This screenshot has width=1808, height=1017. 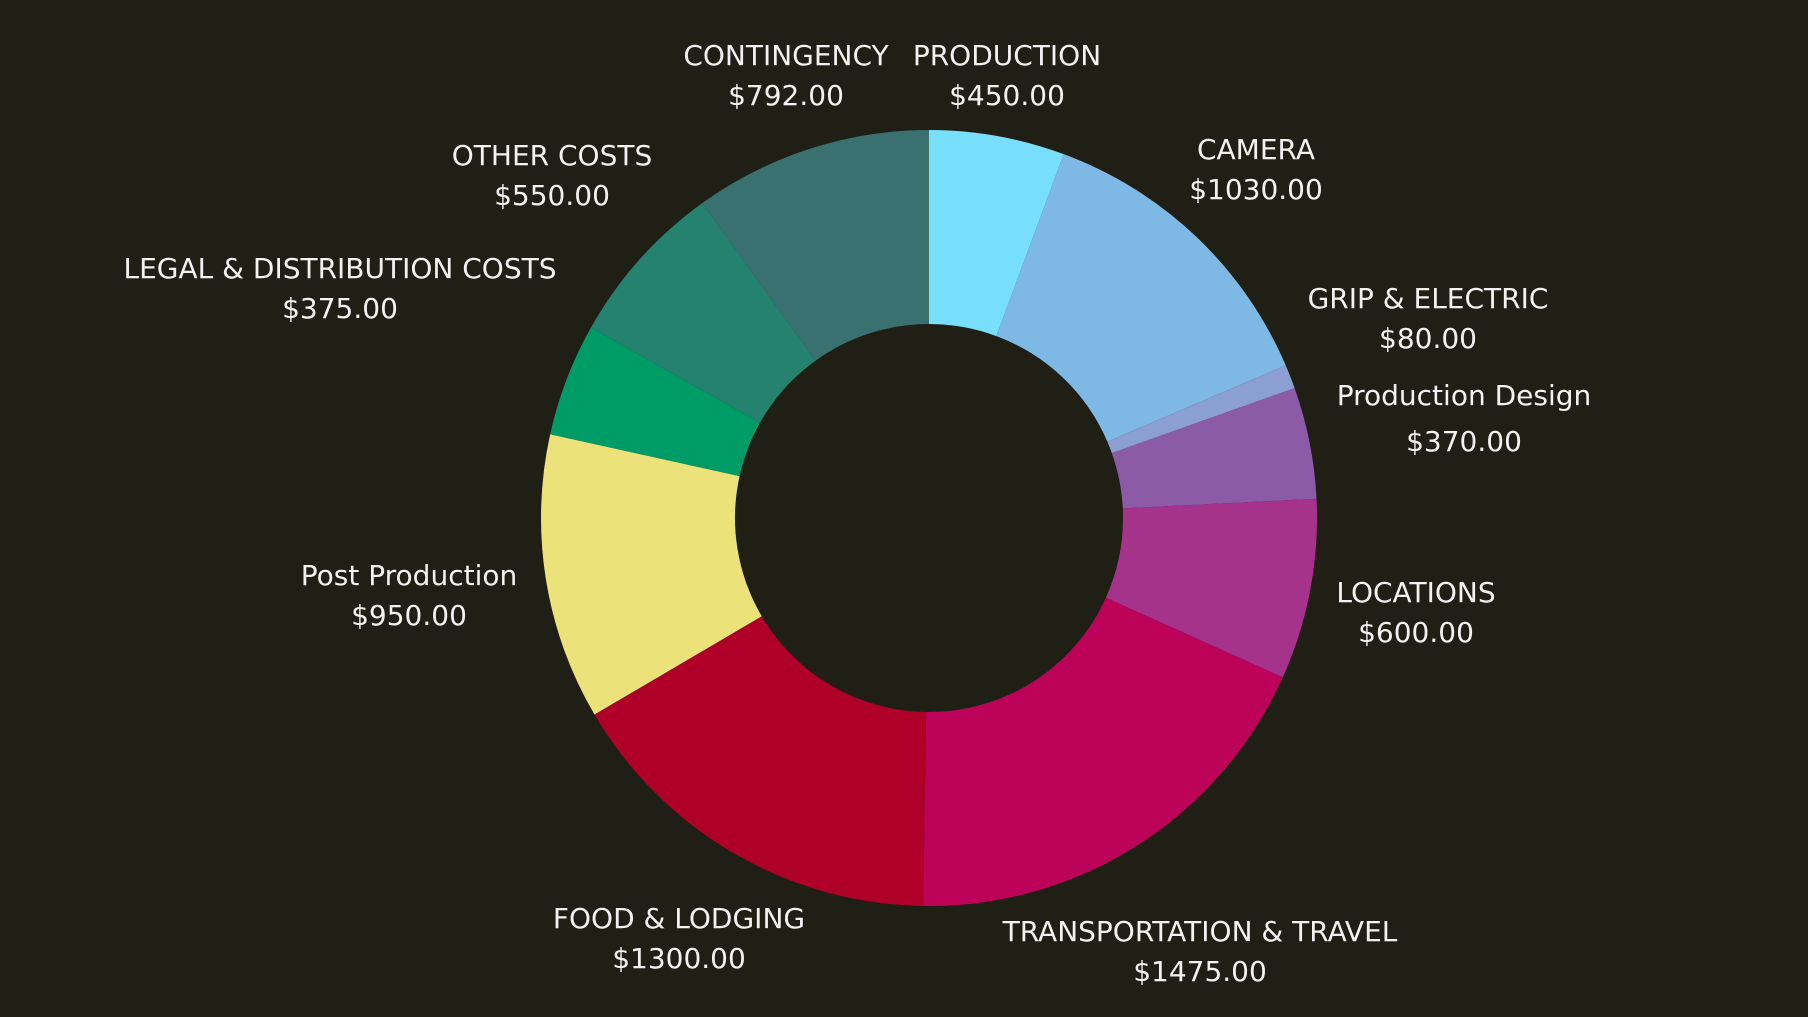 I want to click on label-locations-value: $600.00, so click(x=1416, y=632).